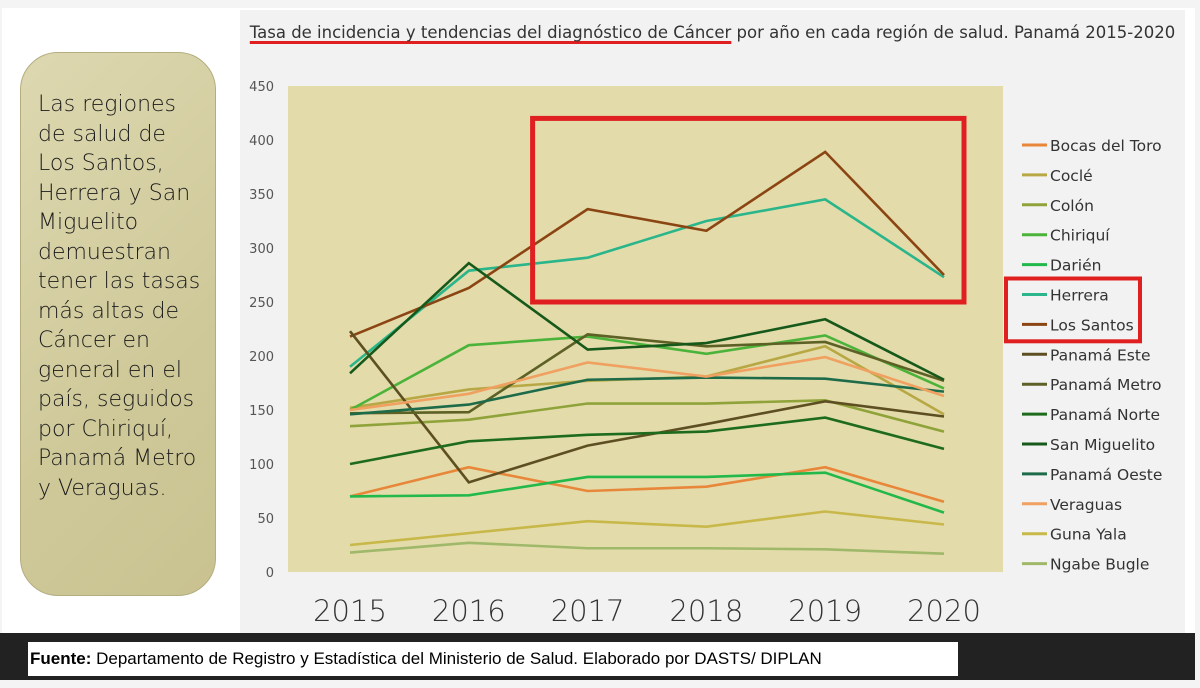 The image size is (1200, 688). I want to click on series-line-herrera, so click(647, 283).